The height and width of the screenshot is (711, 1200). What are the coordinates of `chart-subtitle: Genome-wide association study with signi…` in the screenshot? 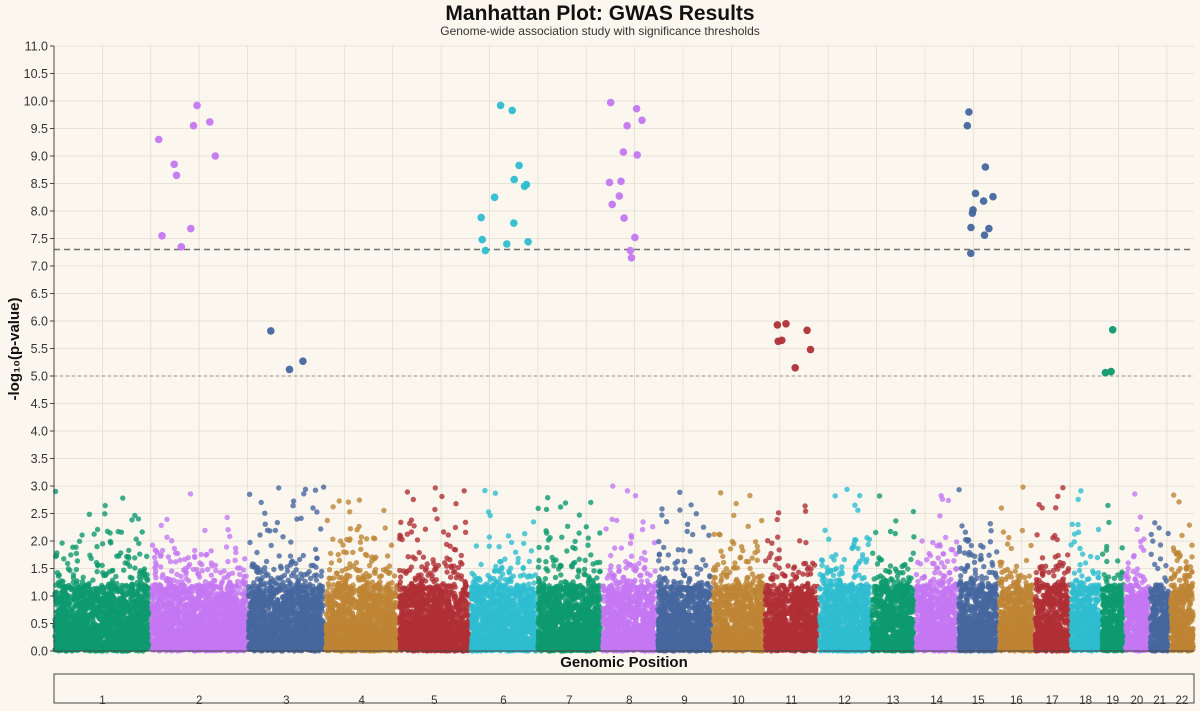 It's located at (600, 31).